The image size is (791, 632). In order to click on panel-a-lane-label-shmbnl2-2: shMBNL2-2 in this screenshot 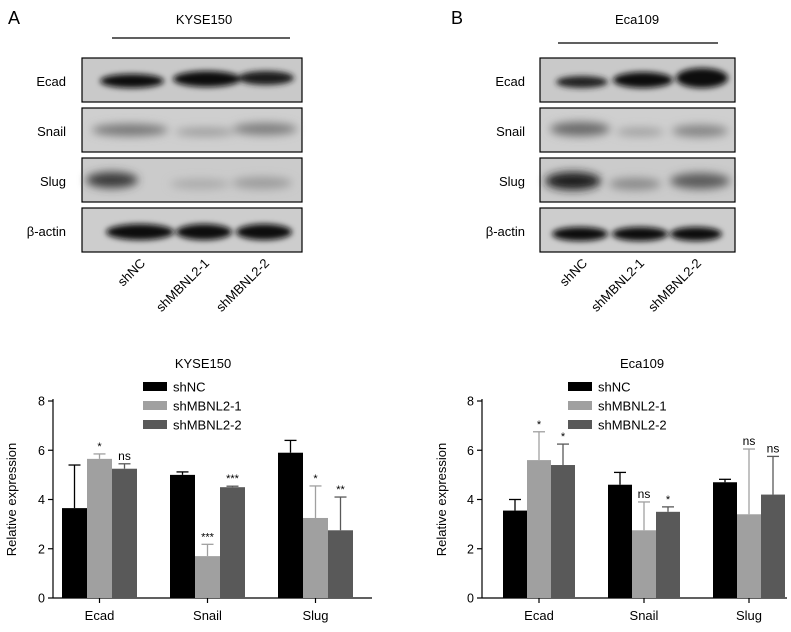, I will do `click(242, 285)`.